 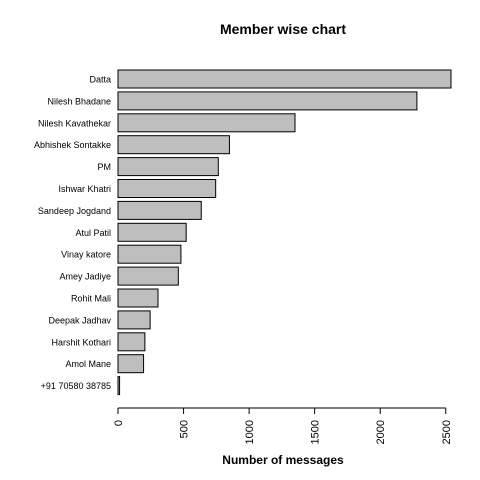 I want to click on chart-title: Member wise chart, so click(x=283, y=29).